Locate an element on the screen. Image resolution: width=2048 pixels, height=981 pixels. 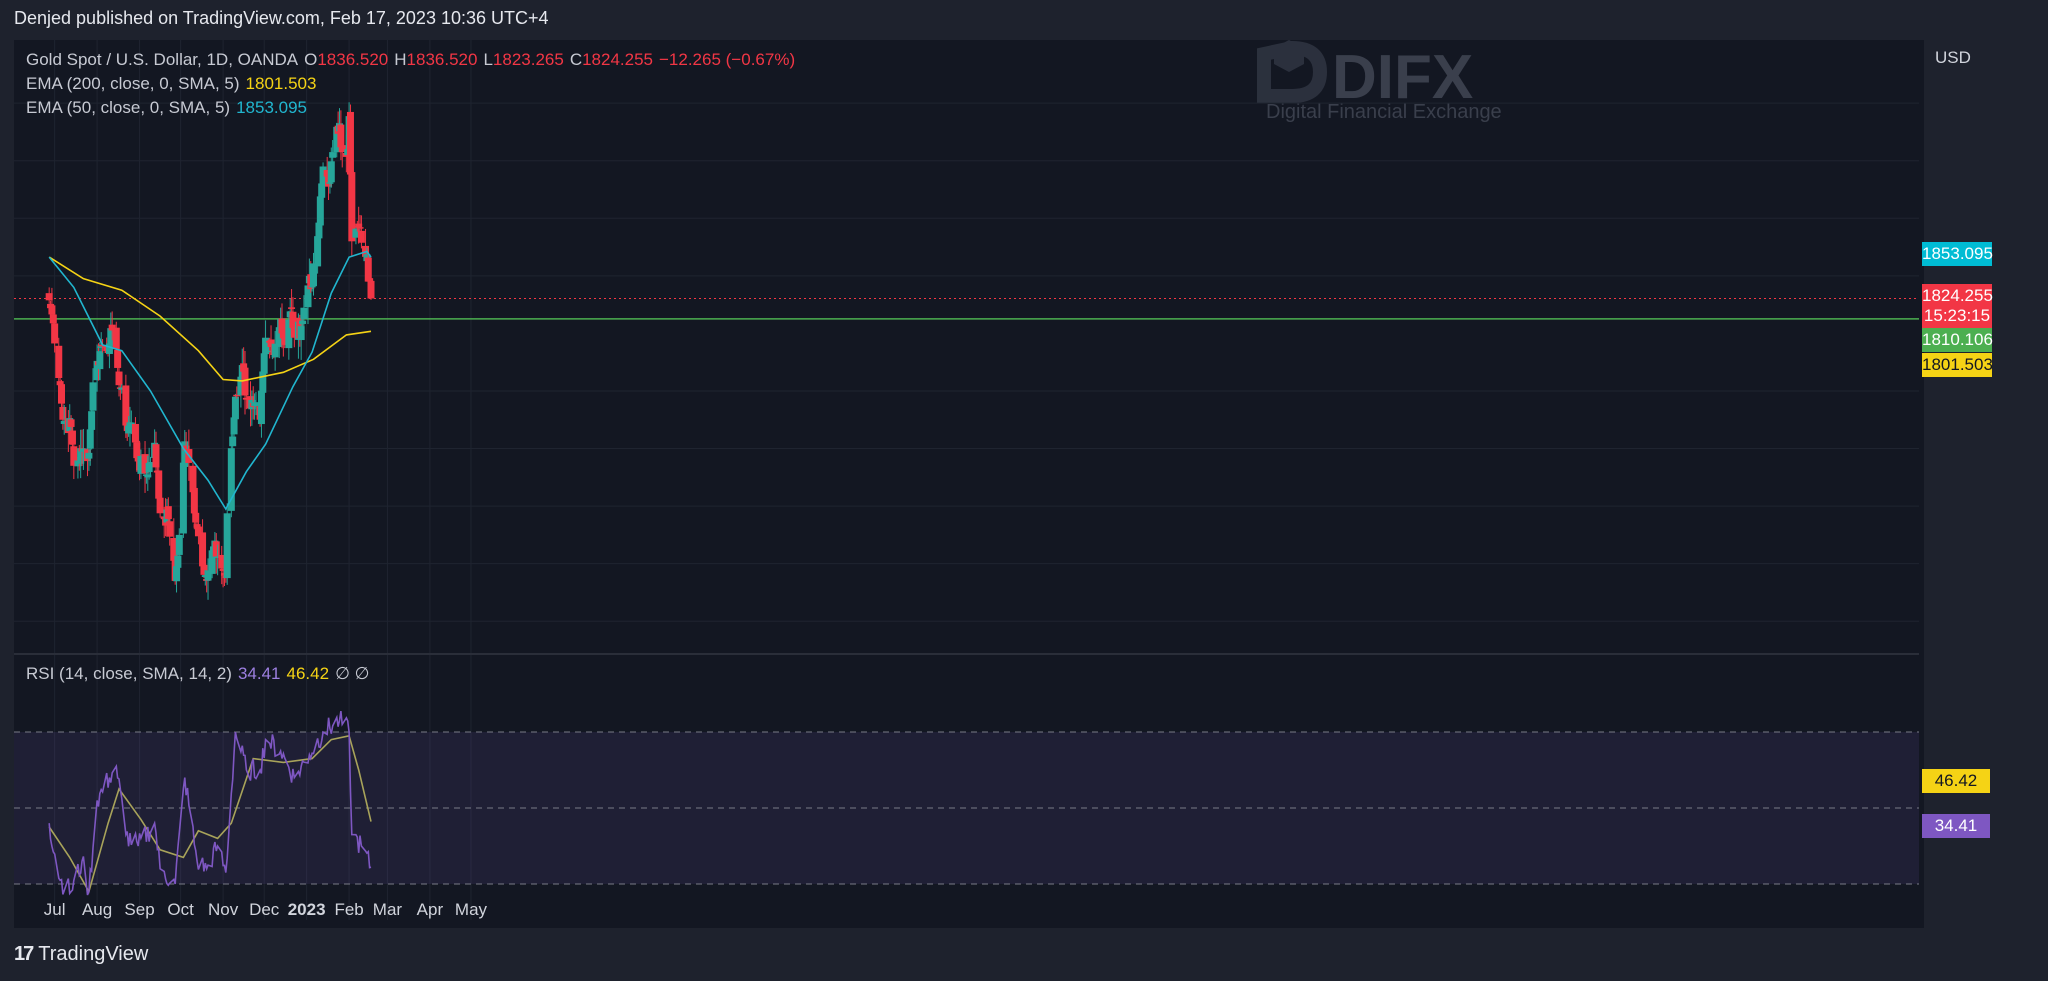
ema50-line is located at coordinates (210, 380).